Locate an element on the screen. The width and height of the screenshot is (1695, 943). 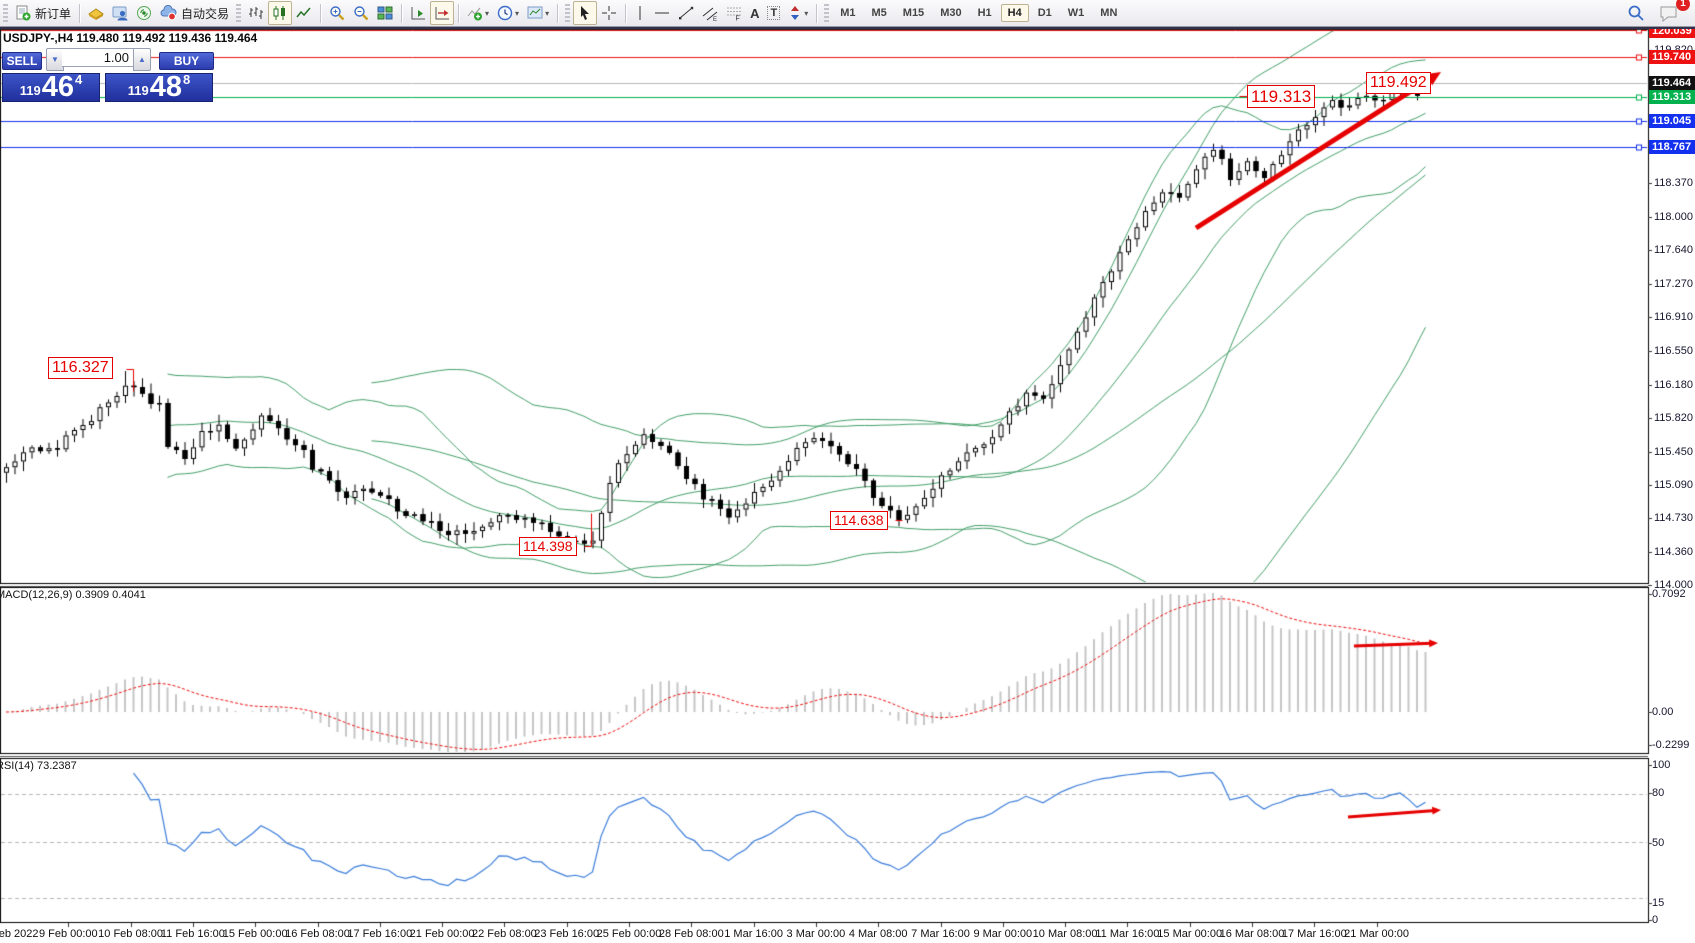
sell-button: SELL is located at coordinates (22, 61).